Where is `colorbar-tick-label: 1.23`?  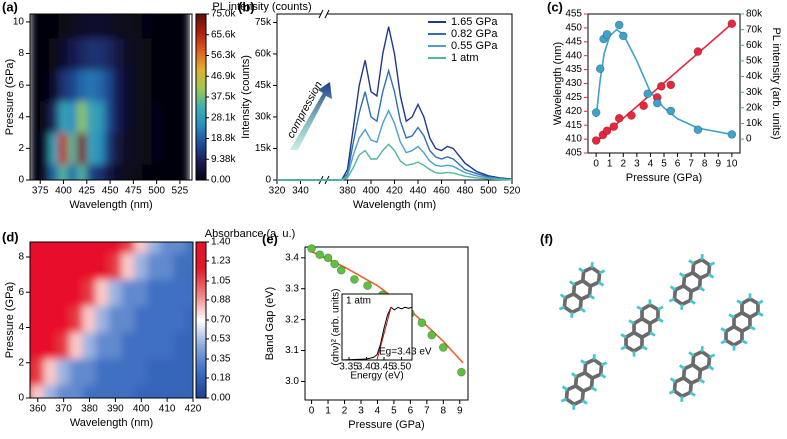
colorbar-tick-label: 1.23 is located at coordinates (221, 261).